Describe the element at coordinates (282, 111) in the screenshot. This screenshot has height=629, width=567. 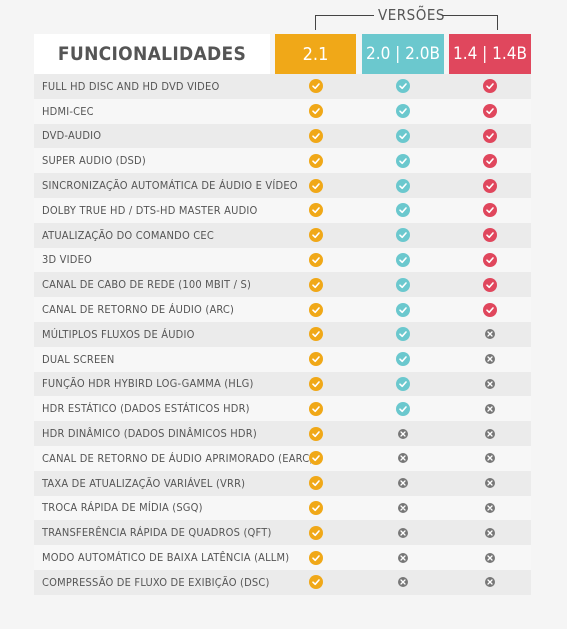
I see `table-row: HDMI-CEC` at that location.